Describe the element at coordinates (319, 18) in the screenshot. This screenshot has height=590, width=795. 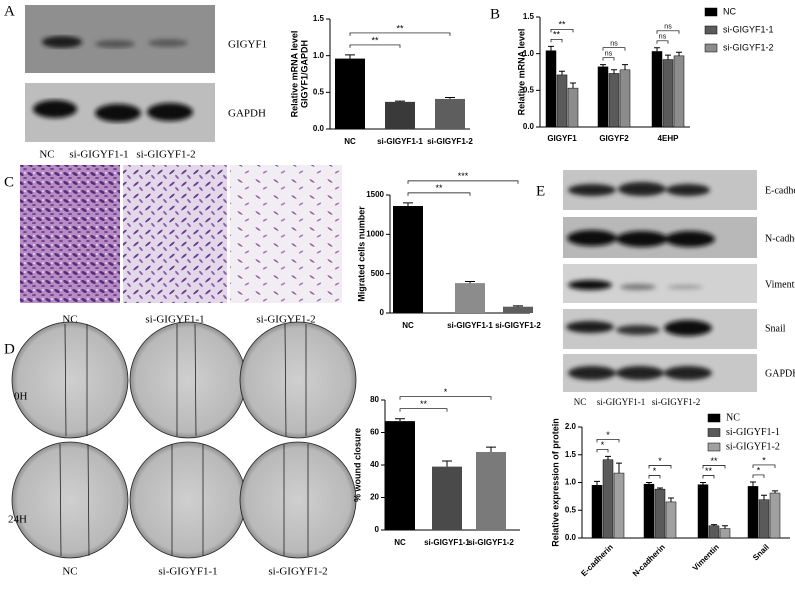
I see `y-tick-label: 1.5` at that location.